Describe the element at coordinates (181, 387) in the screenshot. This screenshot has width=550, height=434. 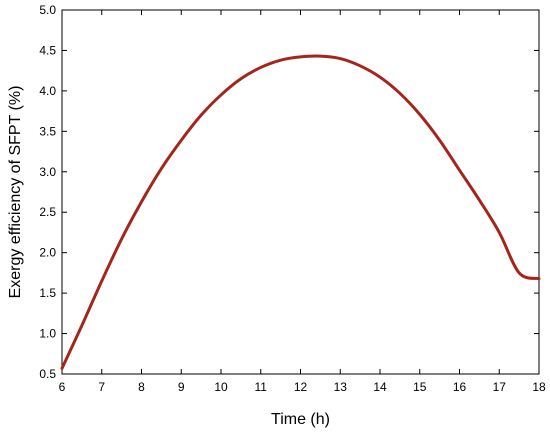
I see `x-tick-label: 9` at that location.